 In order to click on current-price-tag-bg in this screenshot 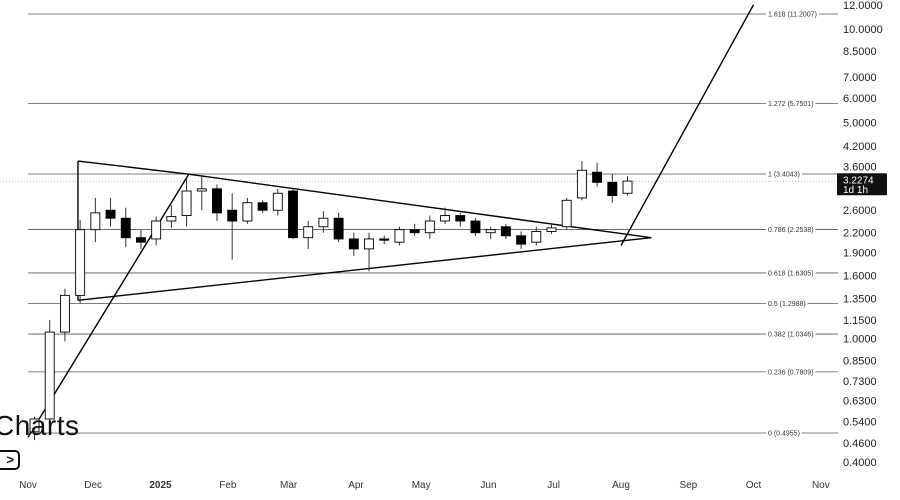, I will do `click(862, 184)`.